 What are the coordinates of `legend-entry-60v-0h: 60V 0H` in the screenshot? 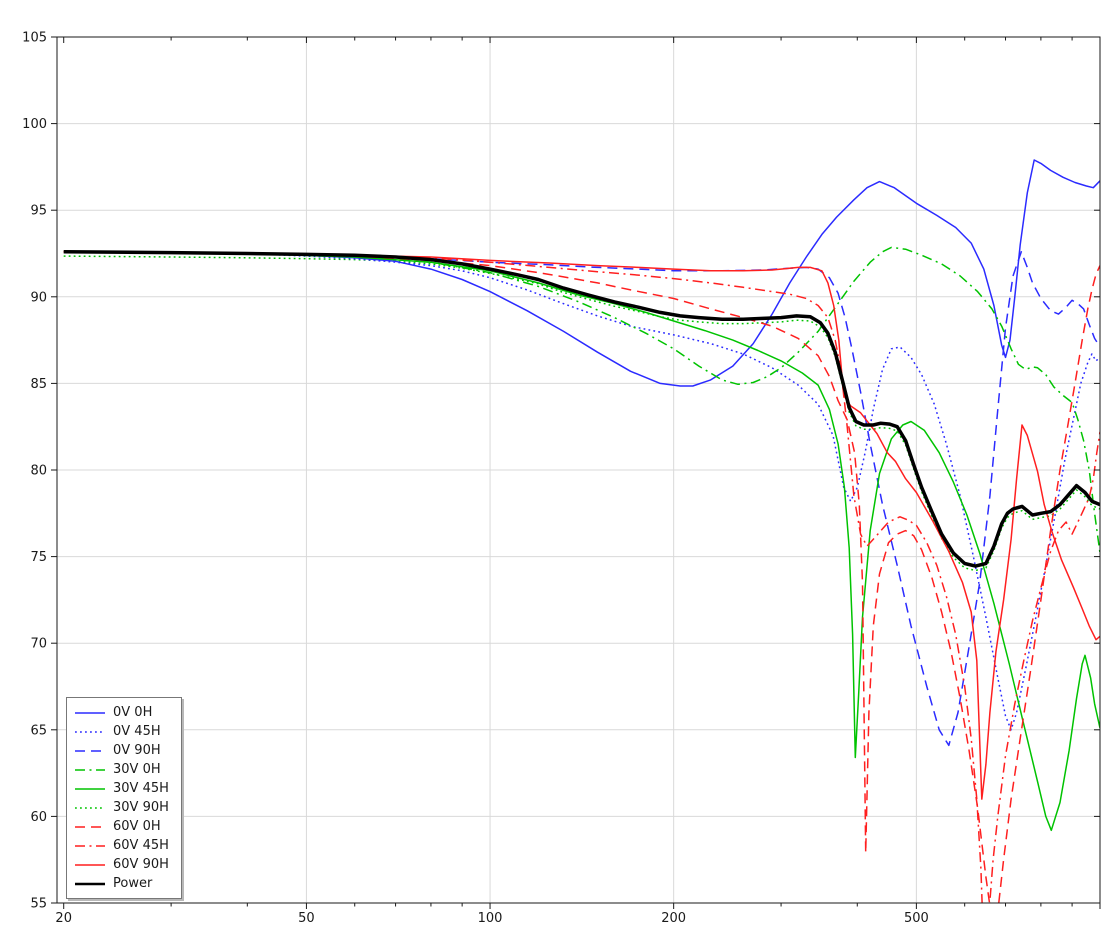 It's located at (122, 826).